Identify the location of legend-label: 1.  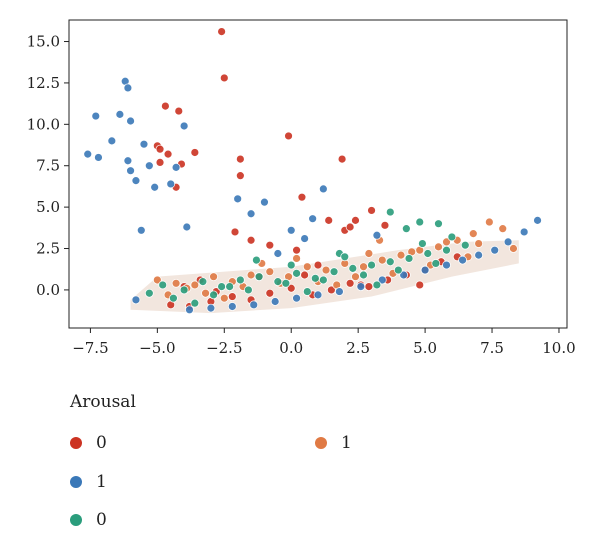
(346, 443).